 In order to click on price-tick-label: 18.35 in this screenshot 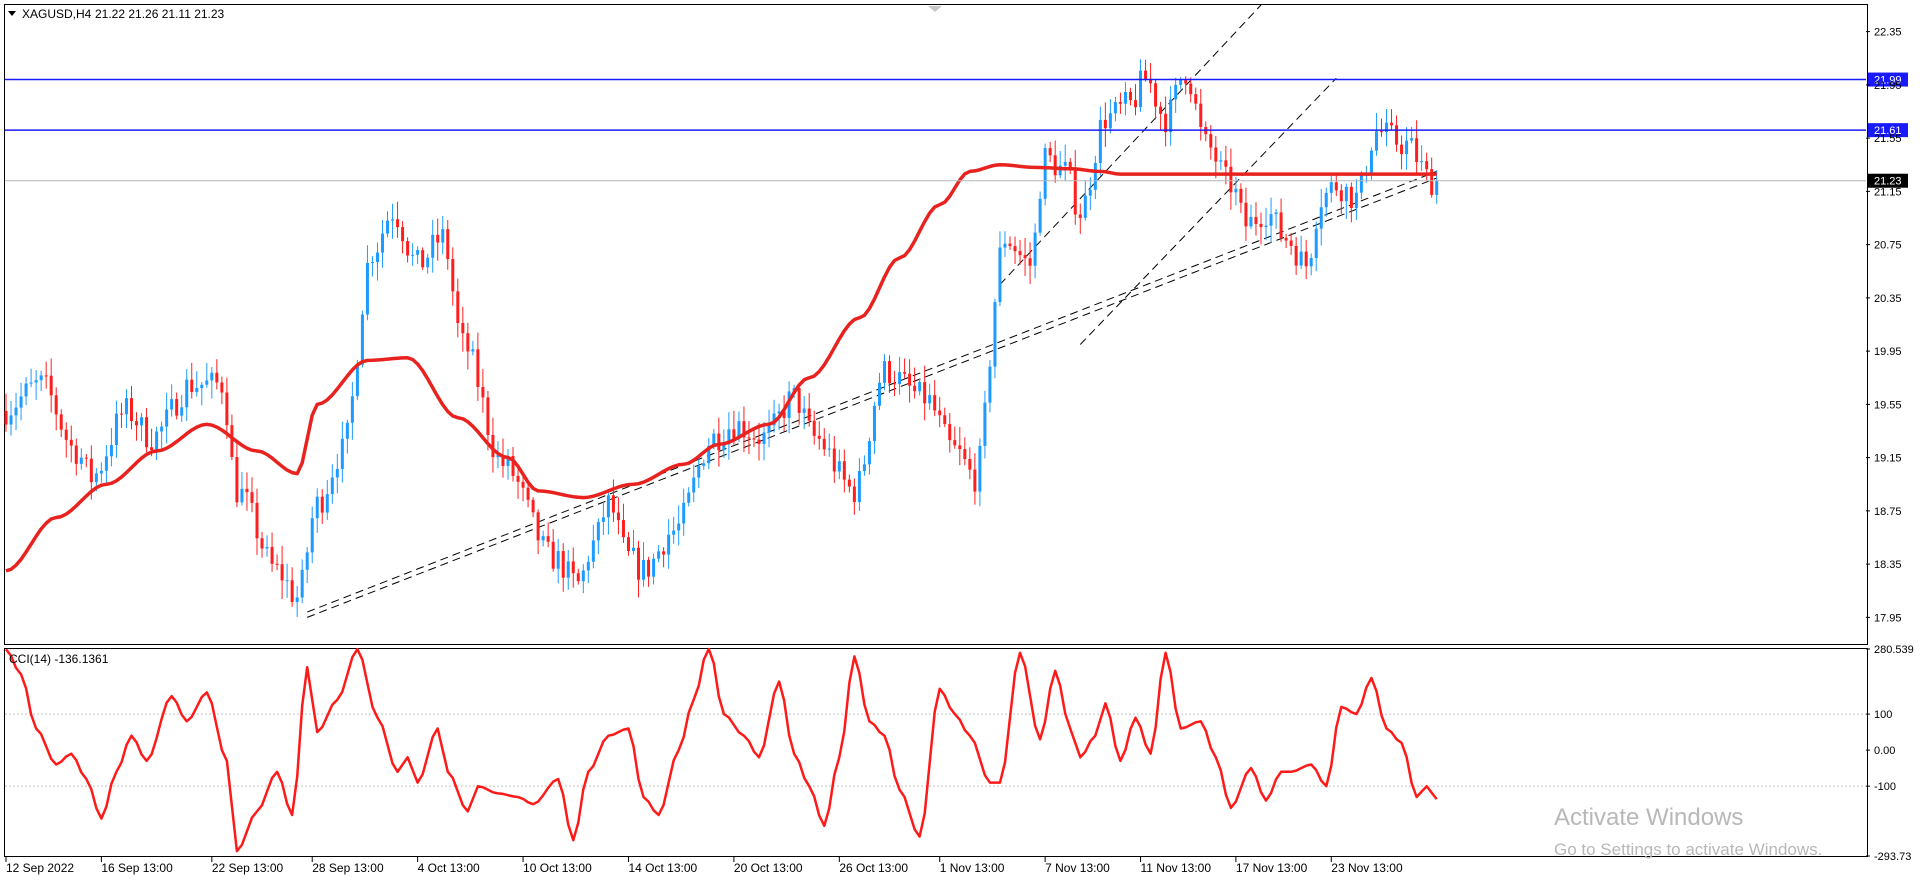, I will do `click(1888, 565)`.